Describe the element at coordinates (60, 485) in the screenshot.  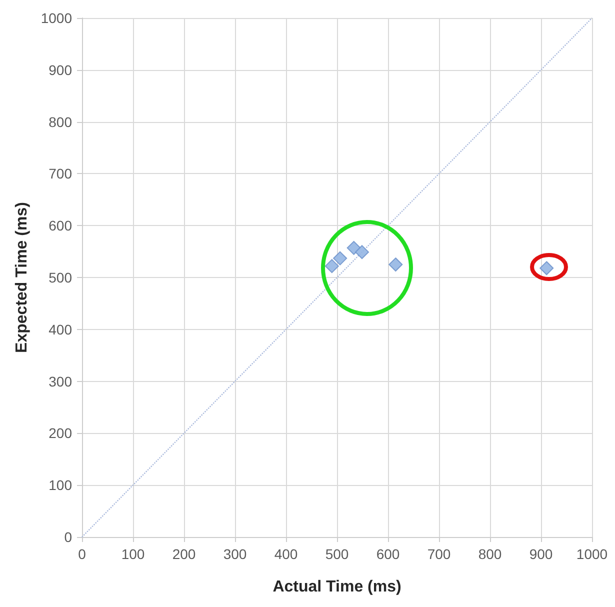
I see `y-tick-label: 100` at that location.